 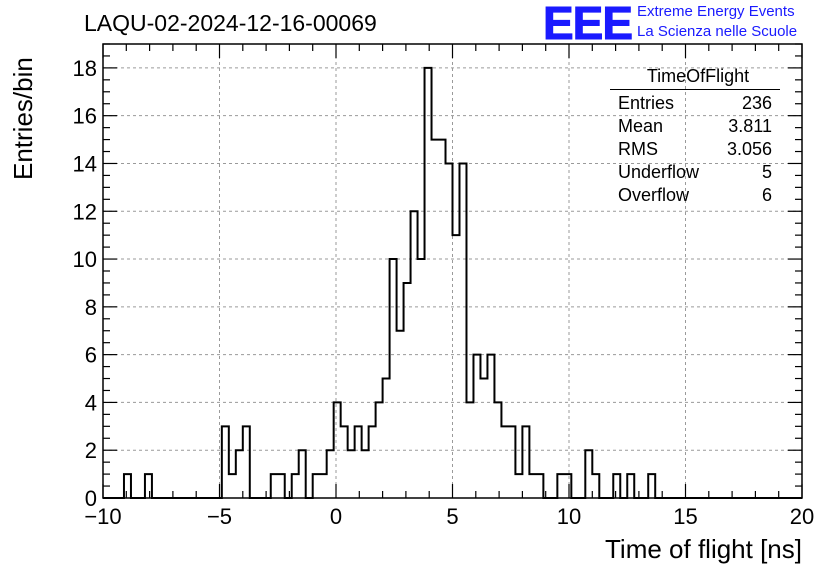 What do you see at coordinates (654, 195) in the screenshot?
I see `stats-label: Overflow` at bounding box center [654, 195].